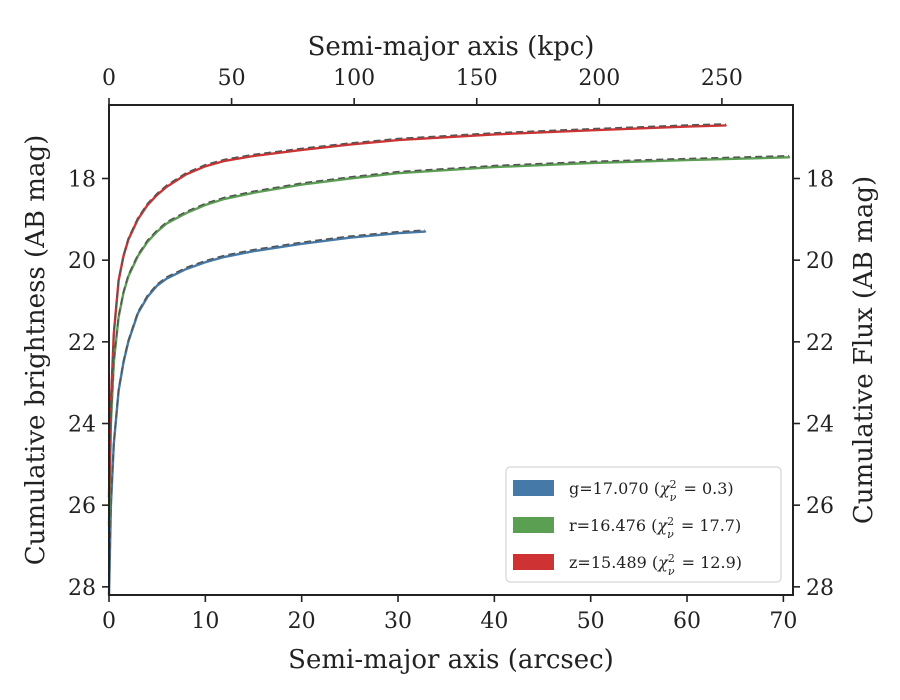 The height and width of the screenshot is (700, 900). Describe the element at coordinates (82, 261) in the screenshot. I see `y-tick-label: 20` at that location.